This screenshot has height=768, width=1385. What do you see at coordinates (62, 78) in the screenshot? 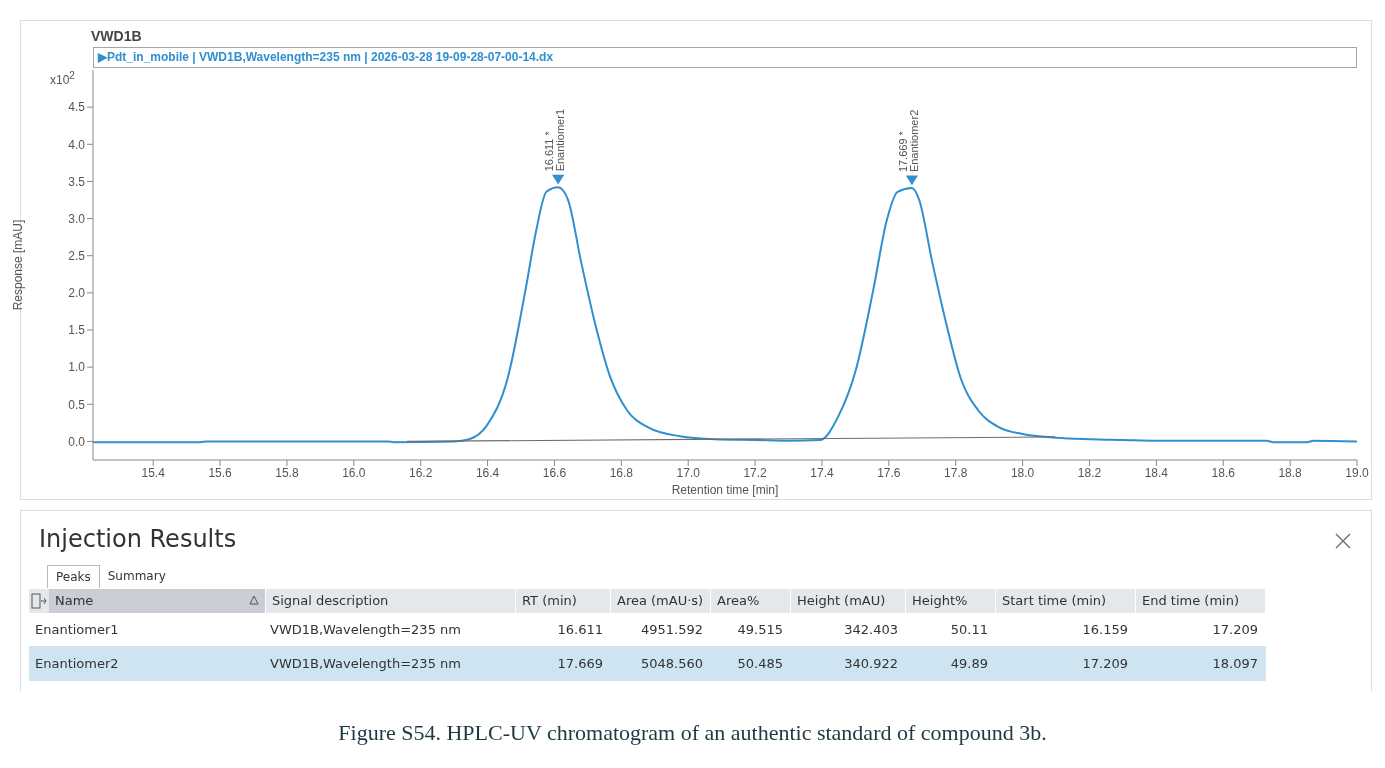
I see `text: x10$^{2}$` at bounding box center [62, 78].